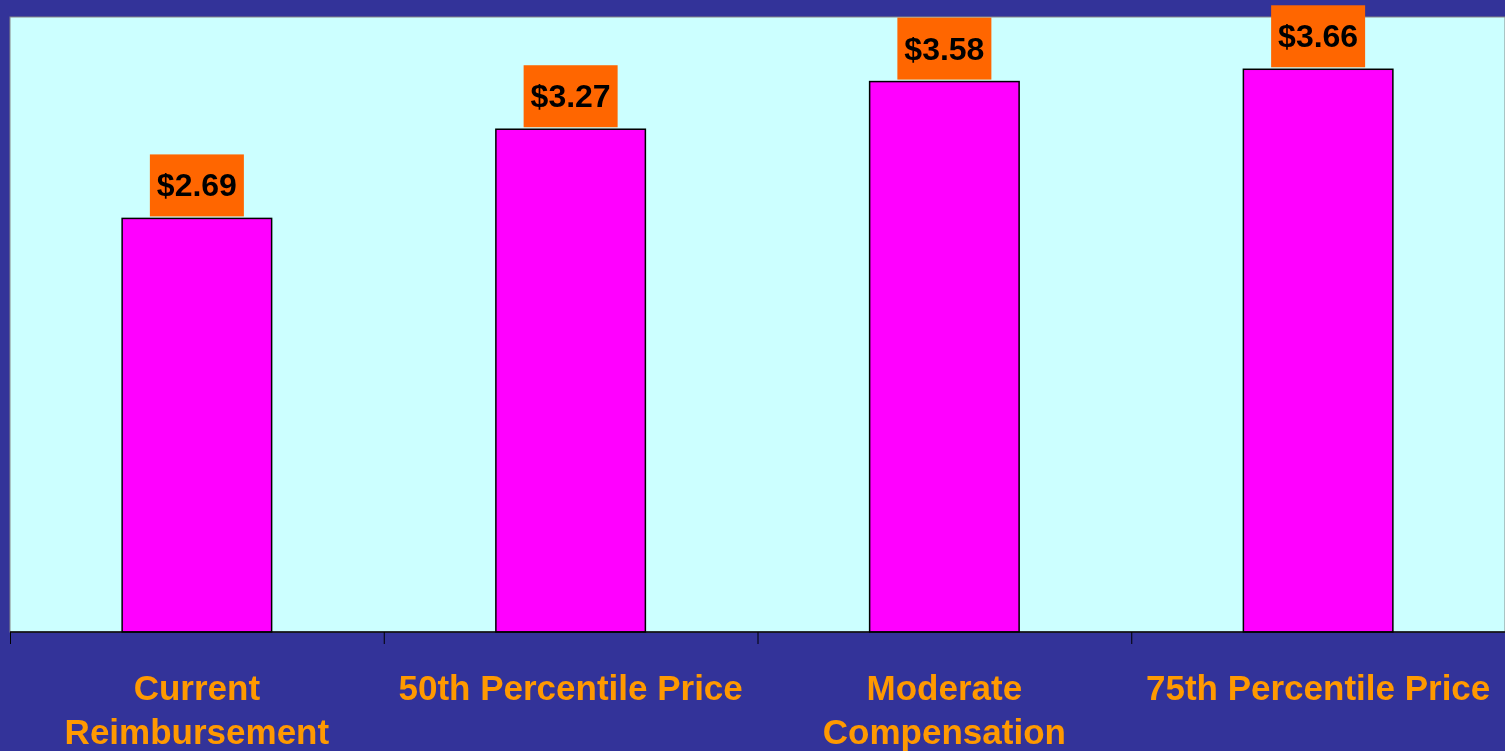  What do you see at coordinates (570, 687) in the screenshot?
I see `x-tick-label: 50th Percentile Price` at bounding box center [570, 687].